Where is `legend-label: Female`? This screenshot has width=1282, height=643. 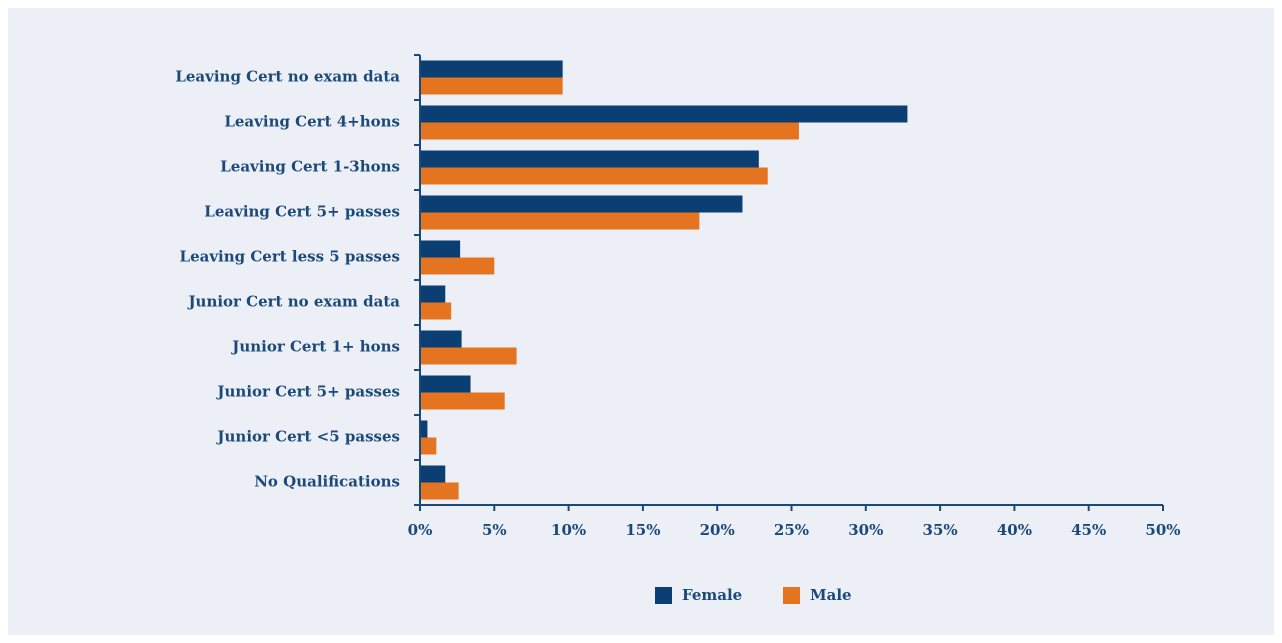 legend-label: Female is located at coordinates (712, 595).